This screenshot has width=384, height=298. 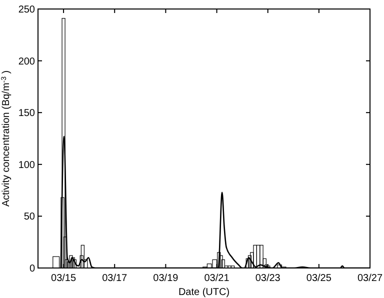 What do you see at coordinates (32, 269) in the screenshot?
I see `y-tick-label: 0` at bounding box center [32, 269].